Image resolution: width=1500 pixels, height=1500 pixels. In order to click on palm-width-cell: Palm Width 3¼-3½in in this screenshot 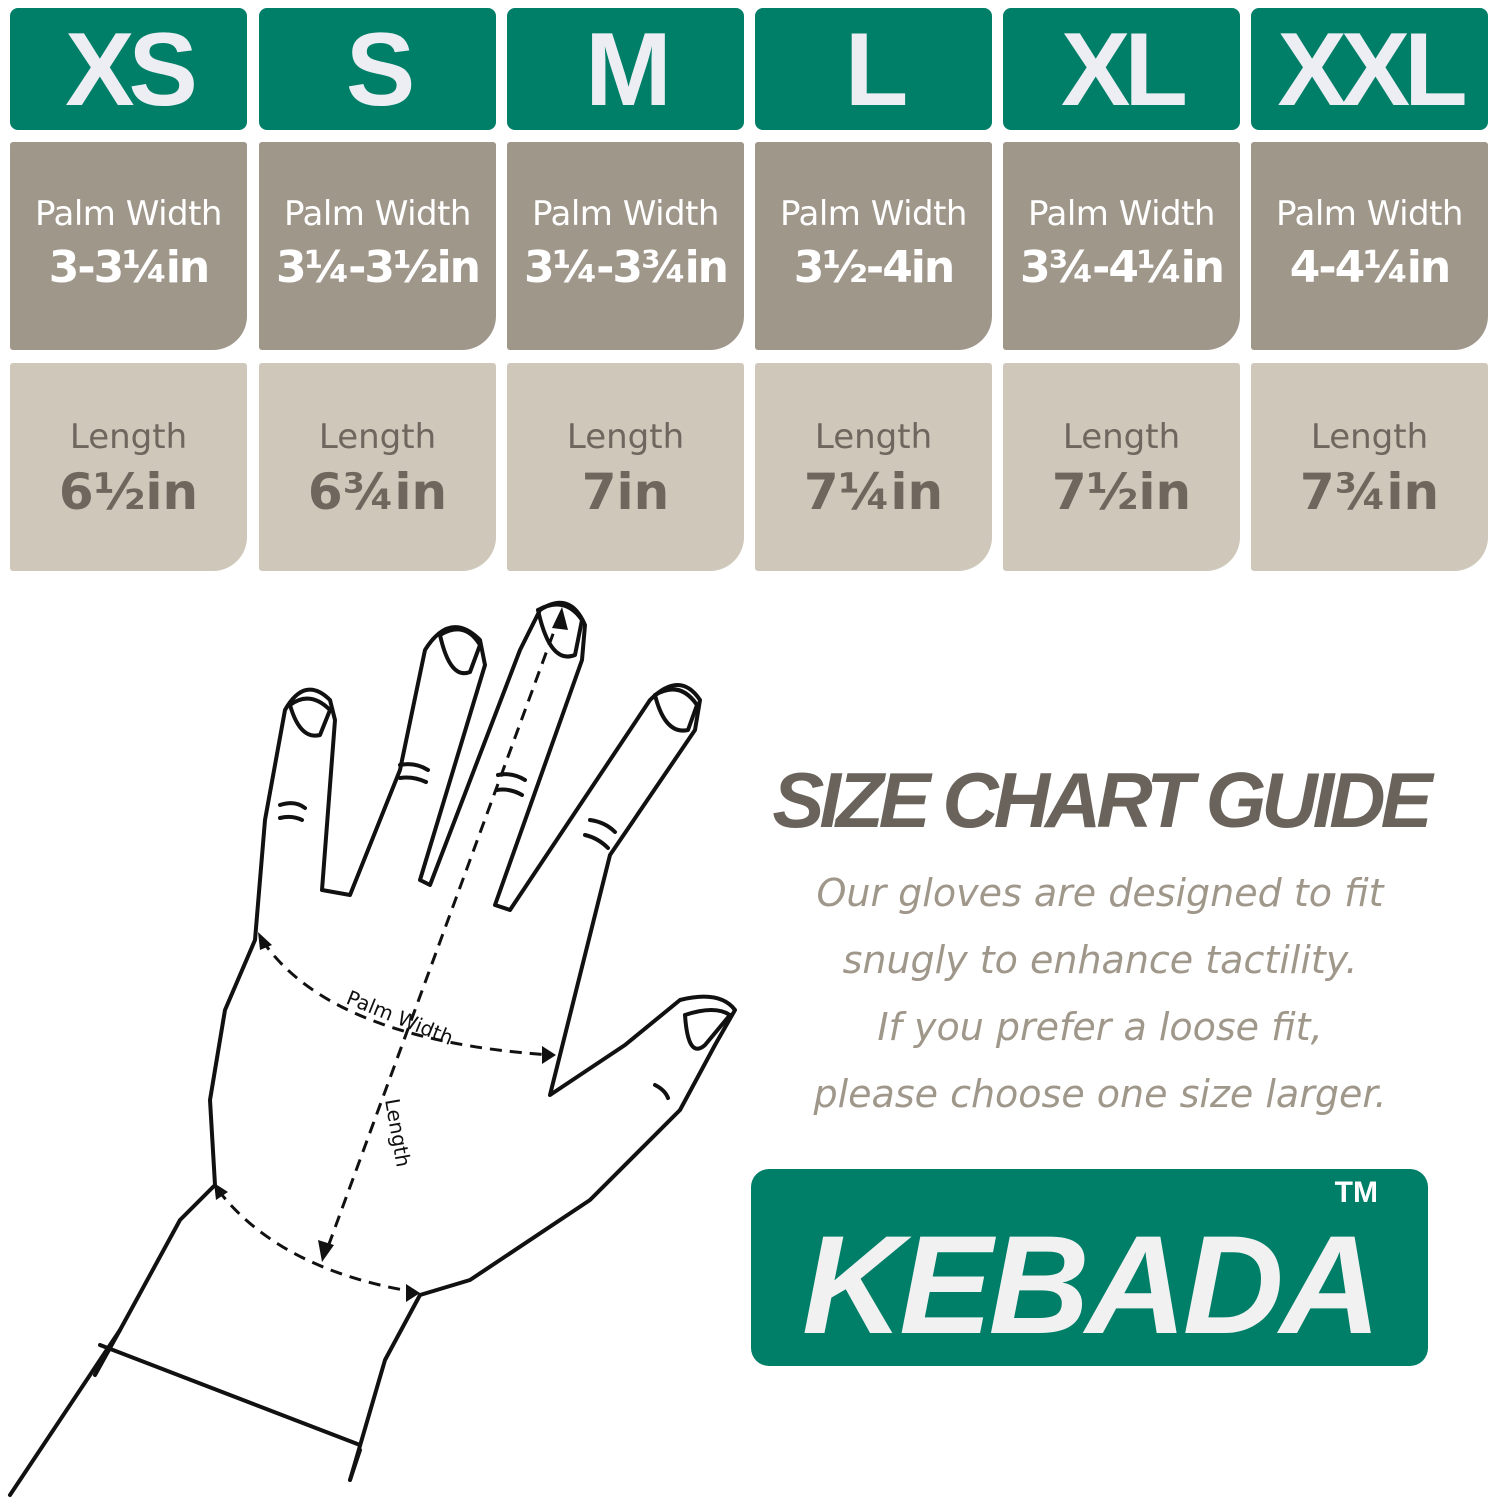, I will do `click(377, 246)`.